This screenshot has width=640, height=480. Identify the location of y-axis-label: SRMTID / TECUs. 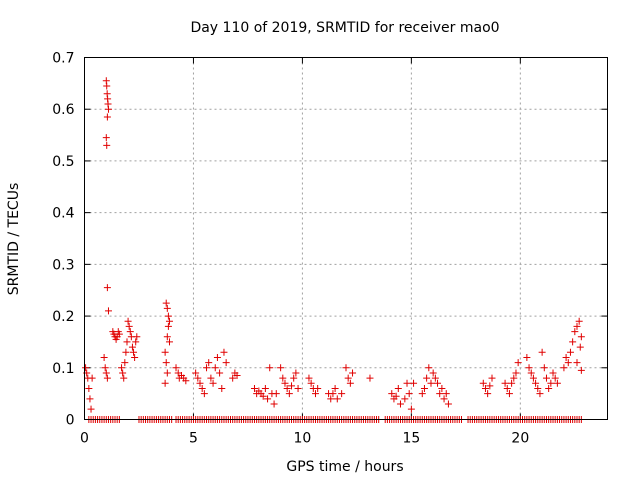
(14, 239).